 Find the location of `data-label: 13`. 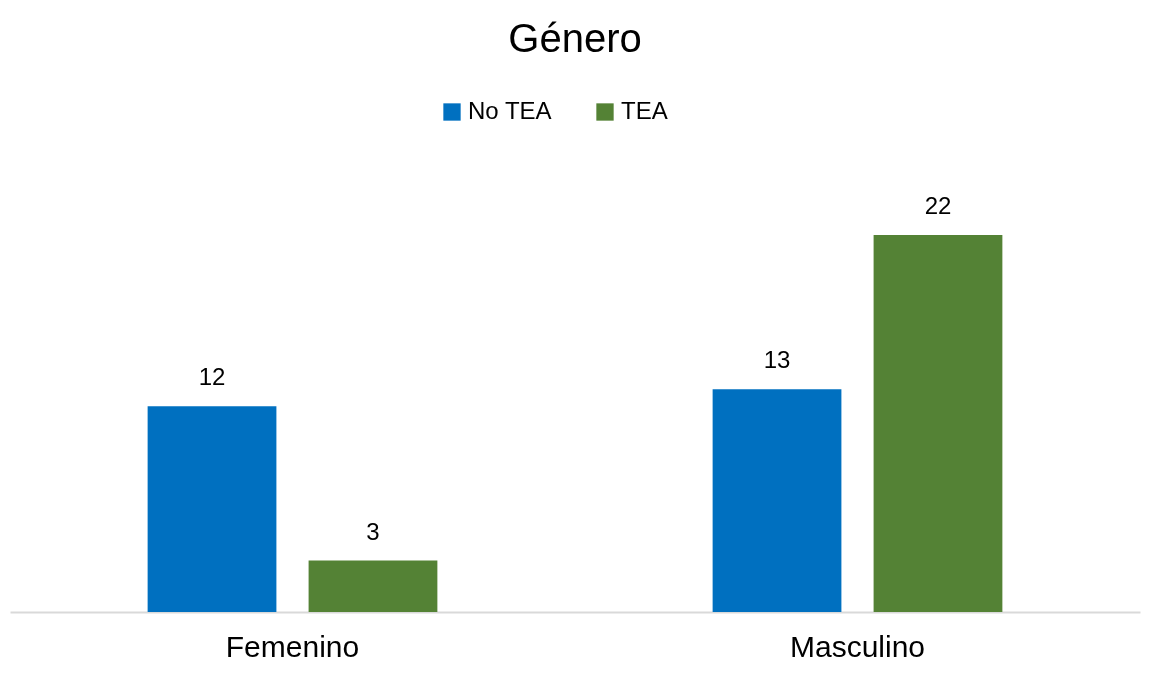

data-label: 13 is located at coordinates (777, 360).